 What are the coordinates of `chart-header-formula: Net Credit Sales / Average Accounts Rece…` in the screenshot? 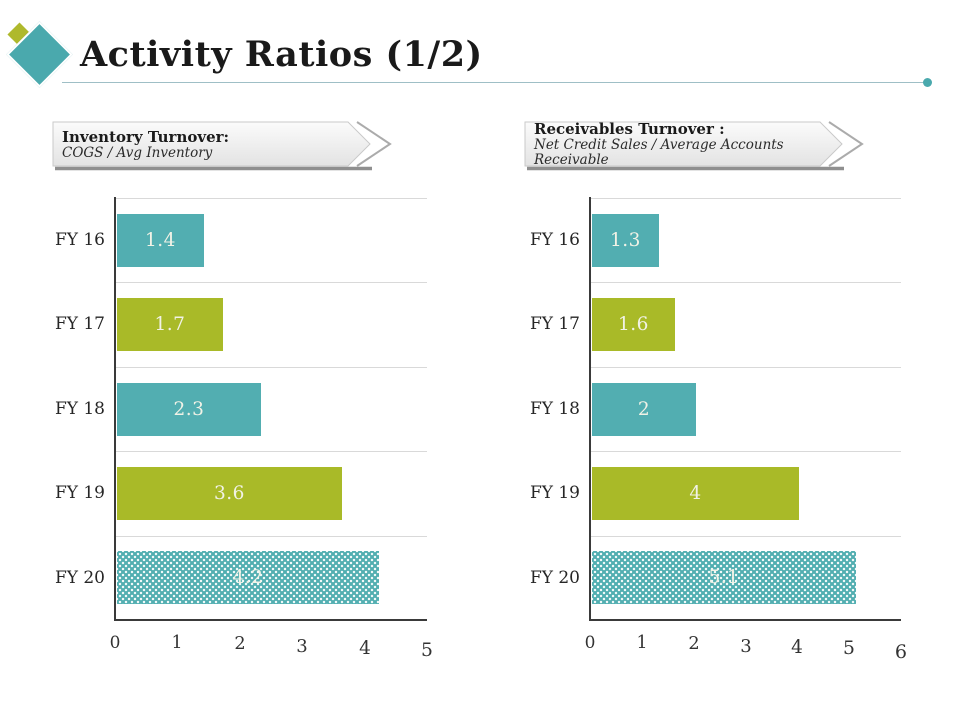 It's located at (659, 152).